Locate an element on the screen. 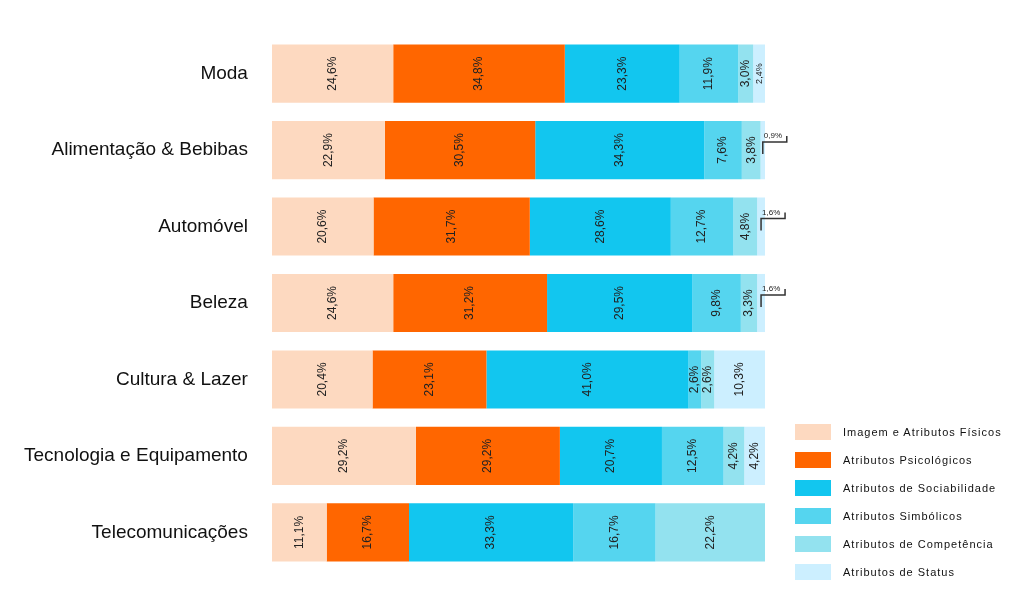 This screenshot has height=606, width=1025. data-label: 31,2% is located at coordinates (469, 303).